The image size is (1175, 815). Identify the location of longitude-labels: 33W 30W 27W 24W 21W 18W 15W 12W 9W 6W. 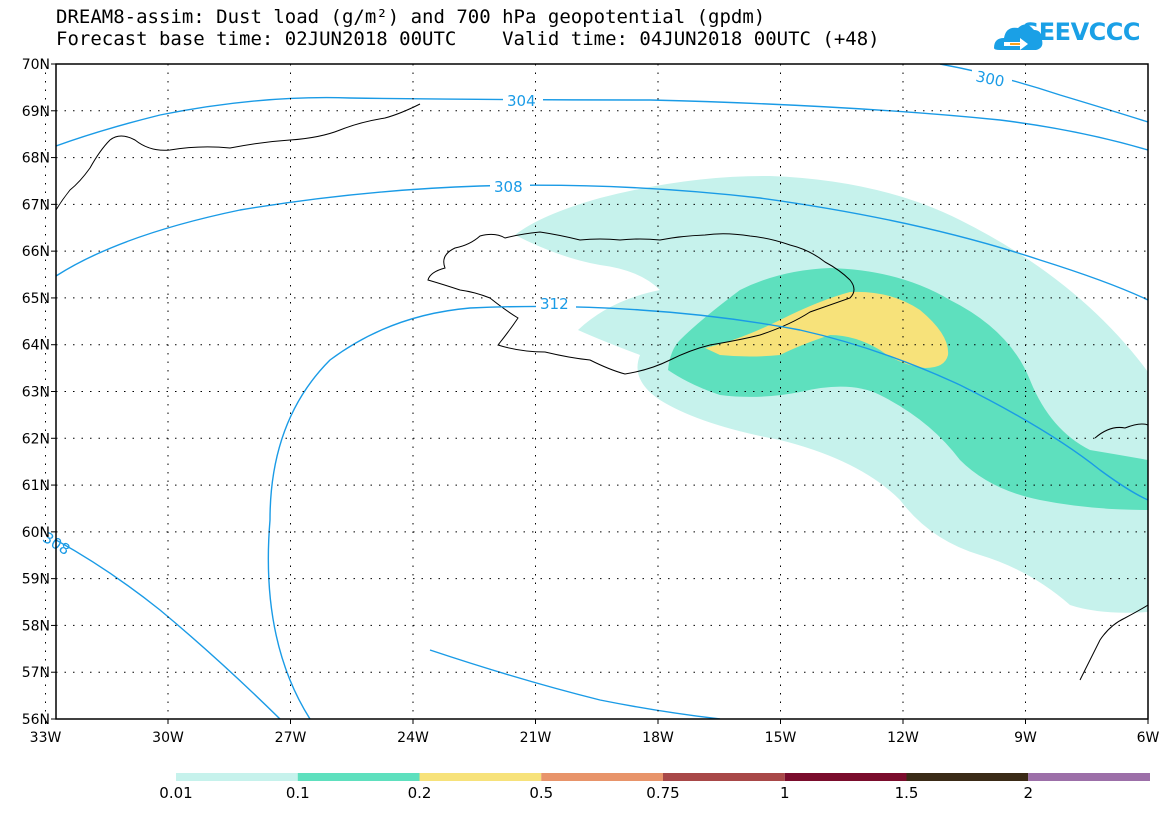
(595, 738).